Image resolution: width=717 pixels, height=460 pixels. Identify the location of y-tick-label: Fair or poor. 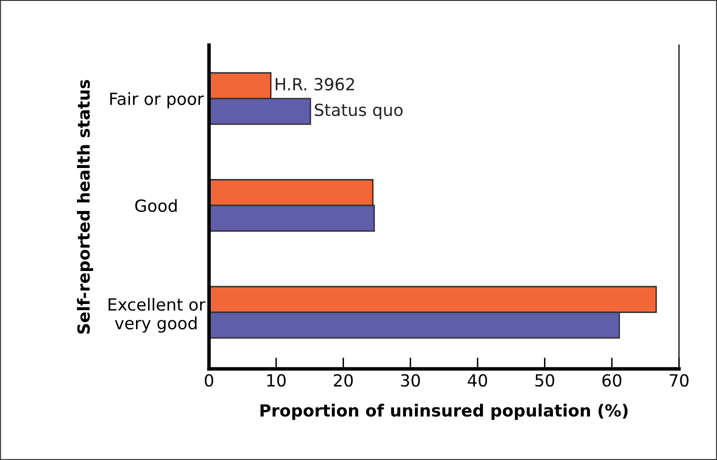
(157, 100).